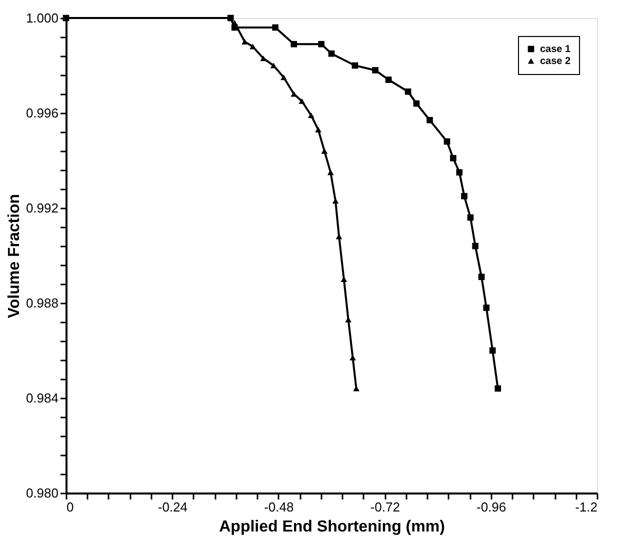  I want to click on x-tick-label: -0.96, so click(491, 507).